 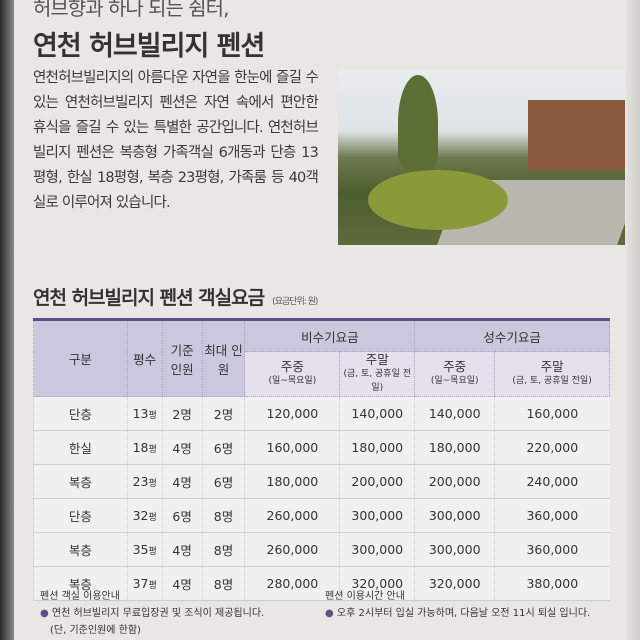 What do you see at coordinates (292, 583) in the screenshot?
I see `table-cell: 280,000` at bounding box center [292, 583].